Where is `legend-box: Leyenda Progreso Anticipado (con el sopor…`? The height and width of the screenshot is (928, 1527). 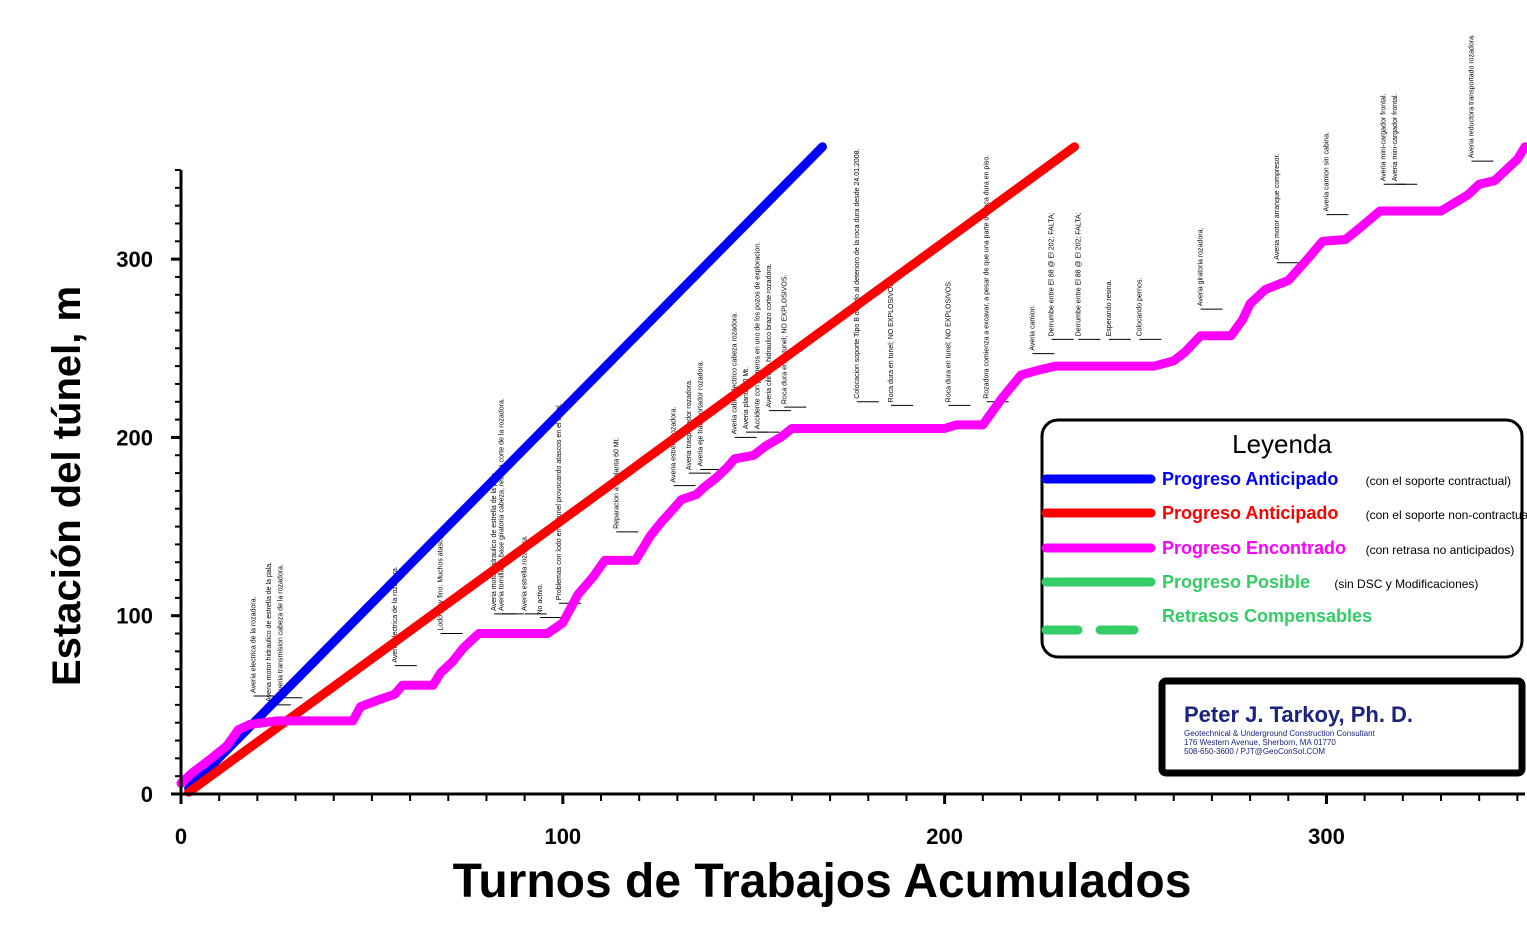 legend-box: Leyenda Progreso Anticipado (con el sopor… is located at coordinates (1283, 538).